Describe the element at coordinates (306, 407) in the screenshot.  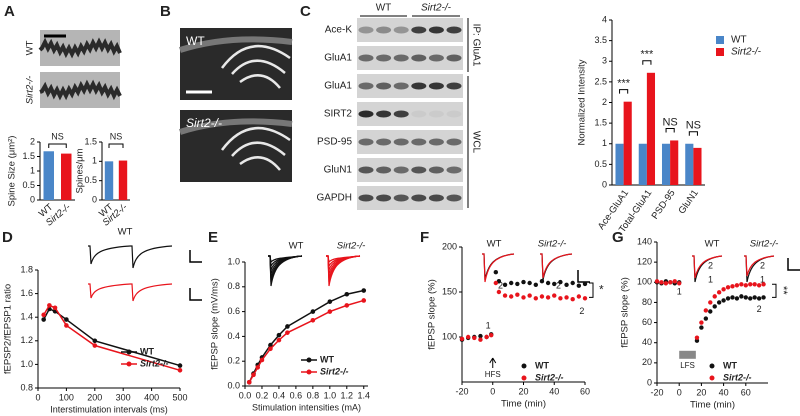
I see `x-axis-label: Stimulation intensities (mA)` at that location.